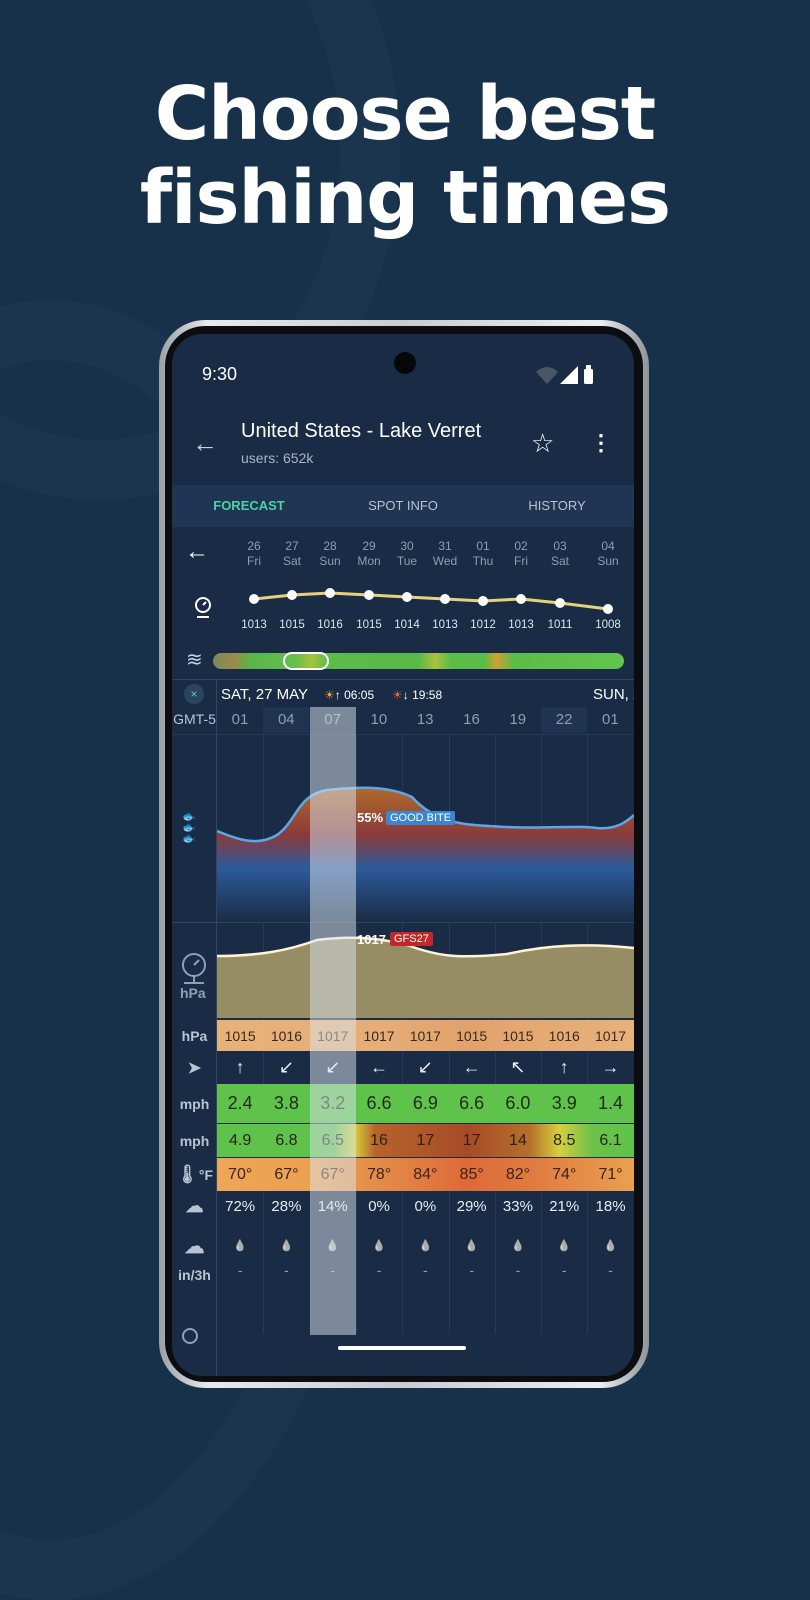 The width and height of the screenshot is (810, 1600). Describe the element at coordinates (249, 505) in the screenshot. I see `tab-forecast: FORECAST` at that location.